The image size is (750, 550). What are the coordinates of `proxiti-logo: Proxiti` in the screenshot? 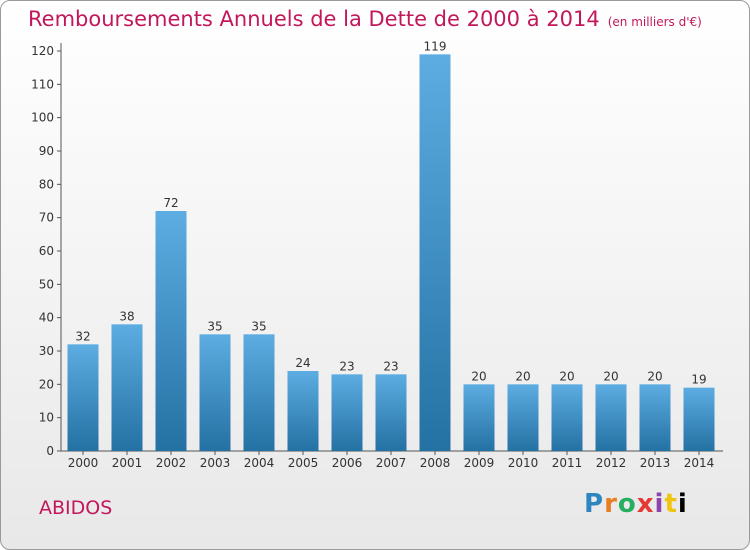 It's located at (636, 504).